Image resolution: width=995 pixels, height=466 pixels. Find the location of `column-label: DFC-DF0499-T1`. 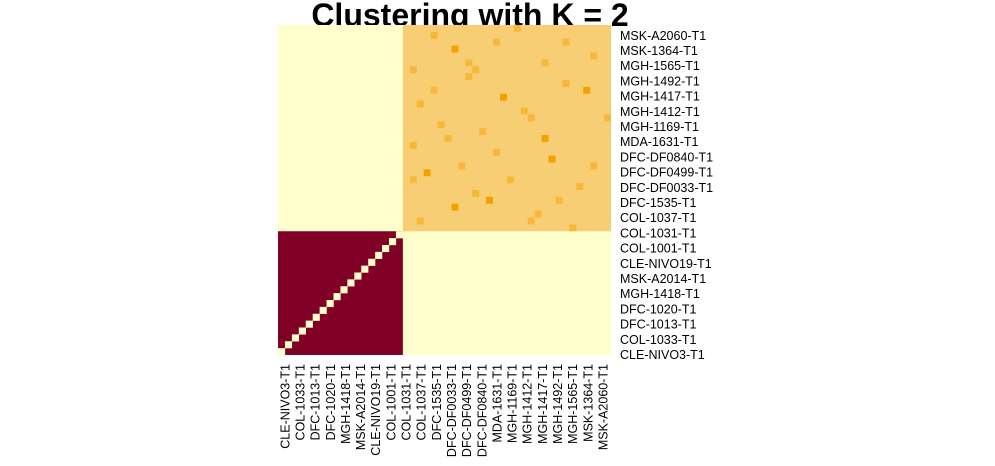

column-label: DFC-DF0499-T1 is located at coordinates (467, 410).